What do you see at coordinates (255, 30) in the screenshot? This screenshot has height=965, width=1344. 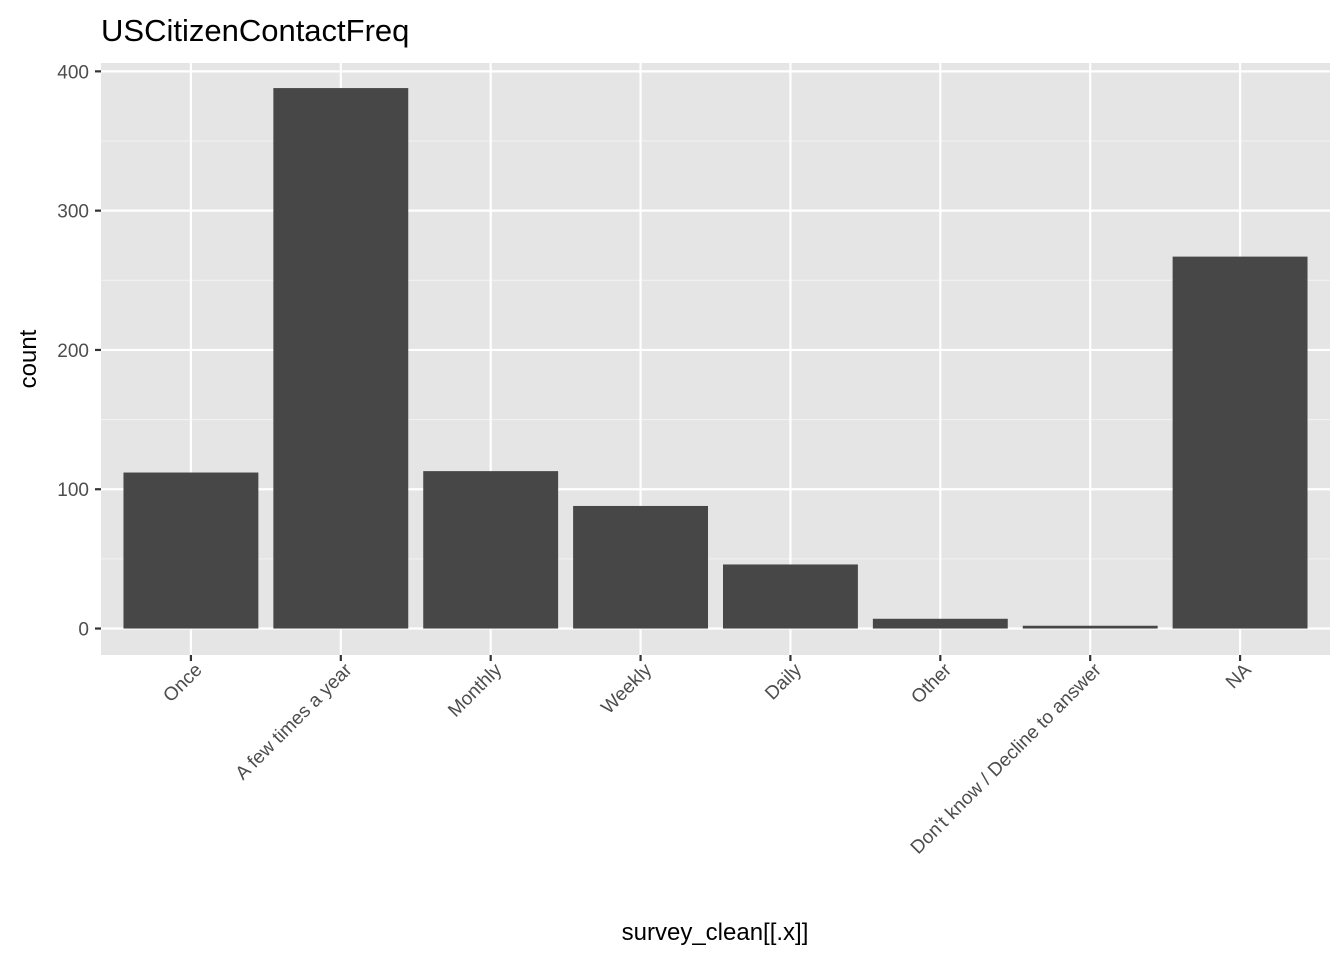 I see `chart-title: USCitizenContactFreq` at bounding box center [255, 30].